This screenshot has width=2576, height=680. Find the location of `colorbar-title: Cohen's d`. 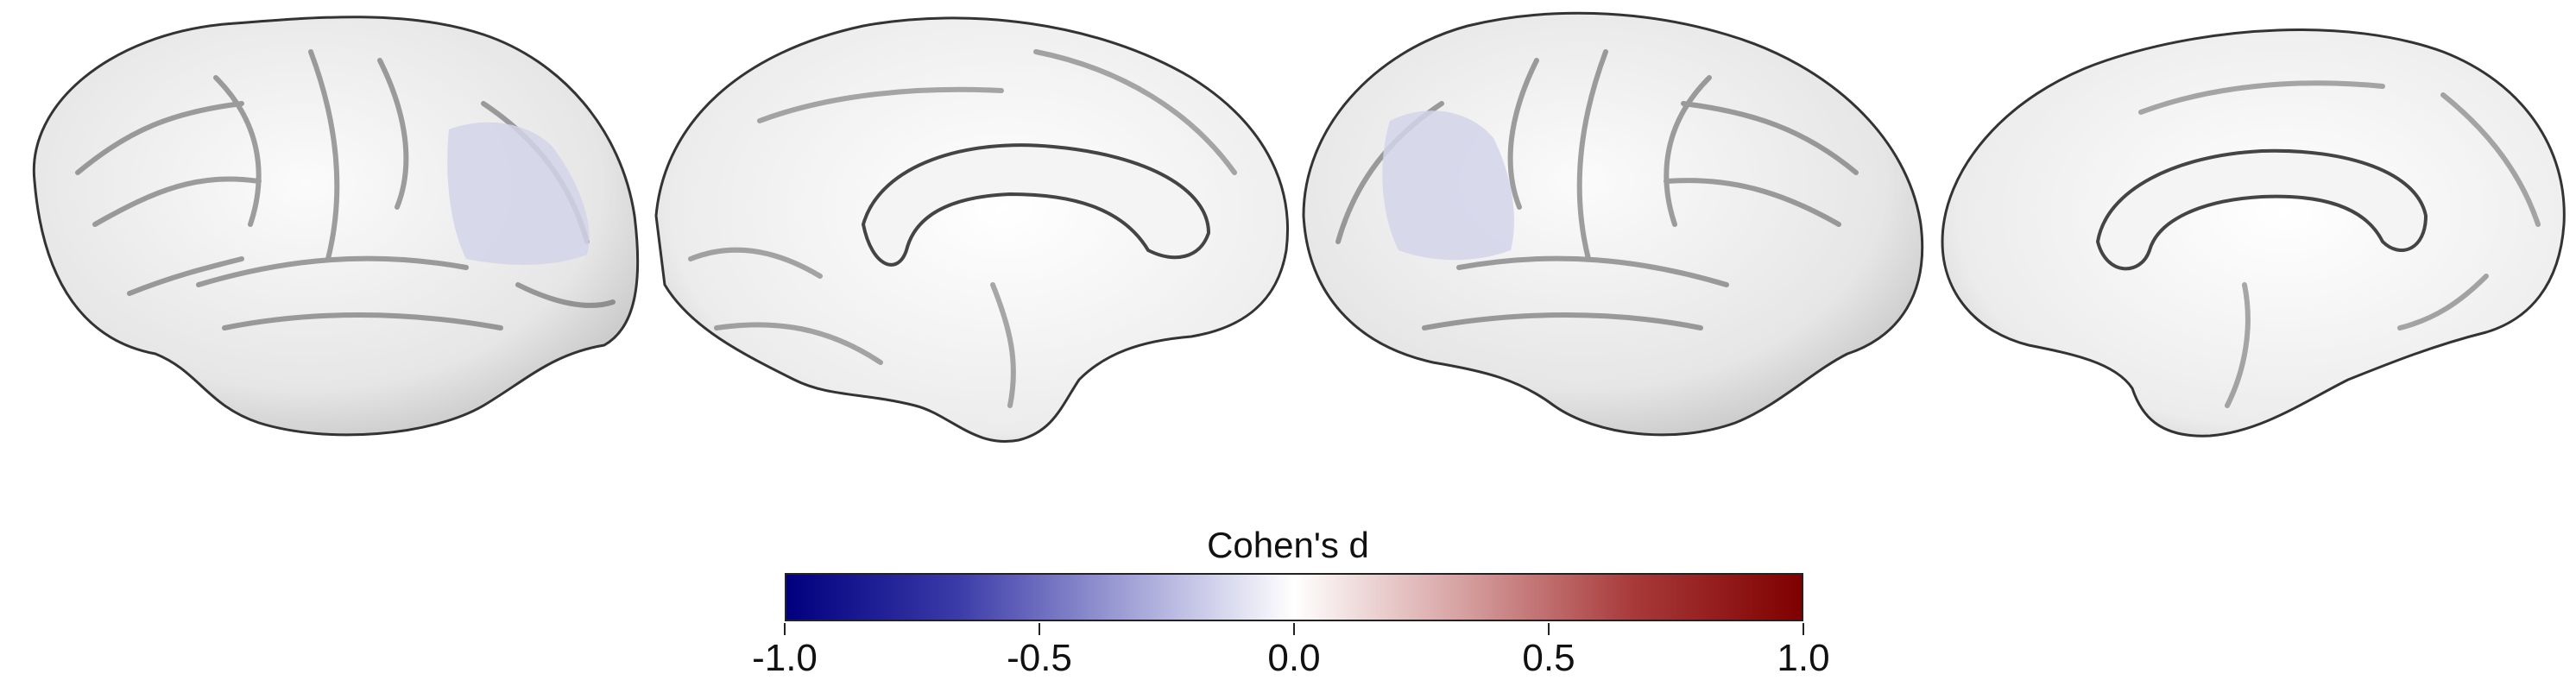

colorbar-title: Cohen's d is located at coordinates (1288, 545).